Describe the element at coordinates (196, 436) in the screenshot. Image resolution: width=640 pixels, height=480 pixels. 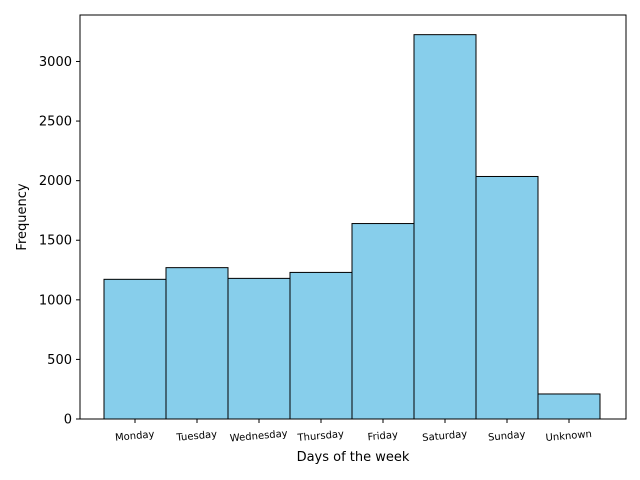
I see `x-tick-label-tuesday: Tuesday` at that location.